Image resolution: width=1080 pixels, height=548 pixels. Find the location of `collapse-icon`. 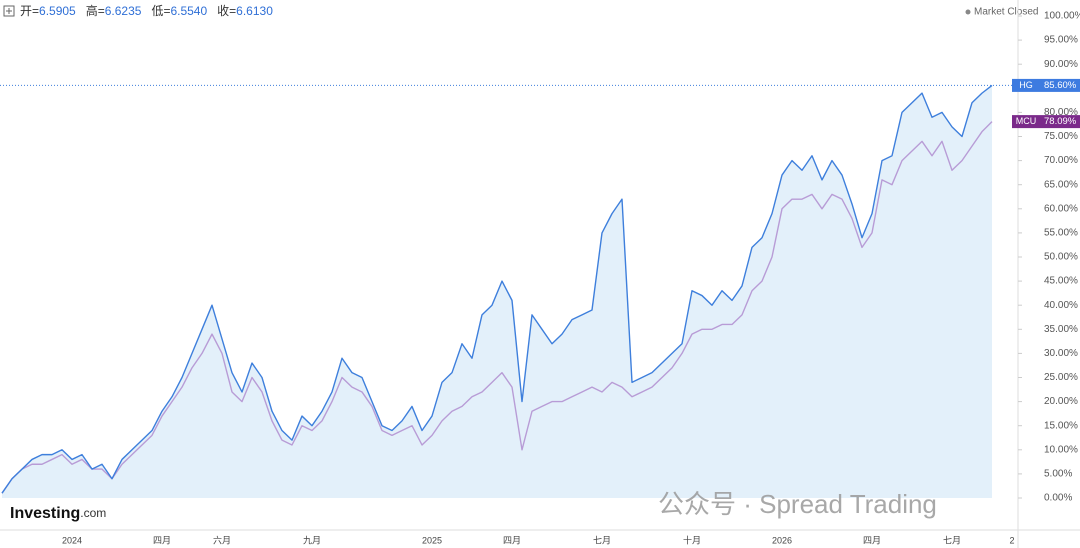

collapse-icon is located at coordinates (9, 11).